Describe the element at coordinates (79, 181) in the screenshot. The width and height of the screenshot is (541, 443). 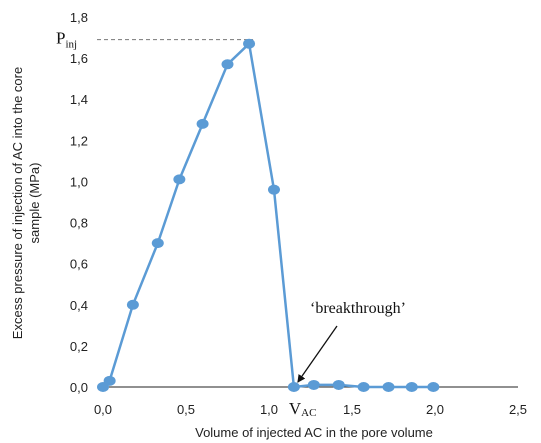
I see `y-tick-label: 1,0` at that location.